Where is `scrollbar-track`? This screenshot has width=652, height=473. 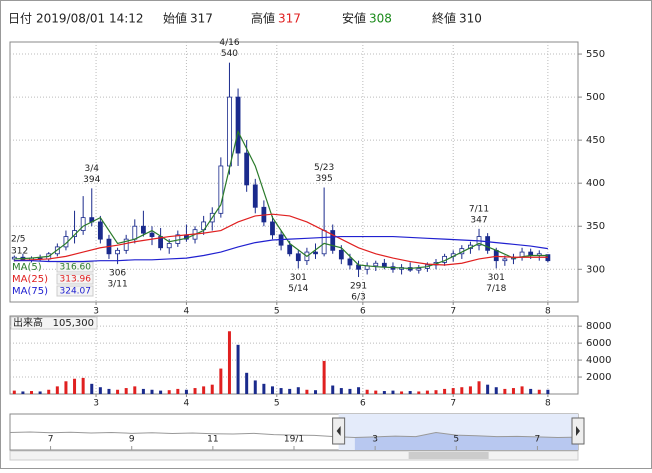 scrollbar-track is located at coordinates (294, 455).